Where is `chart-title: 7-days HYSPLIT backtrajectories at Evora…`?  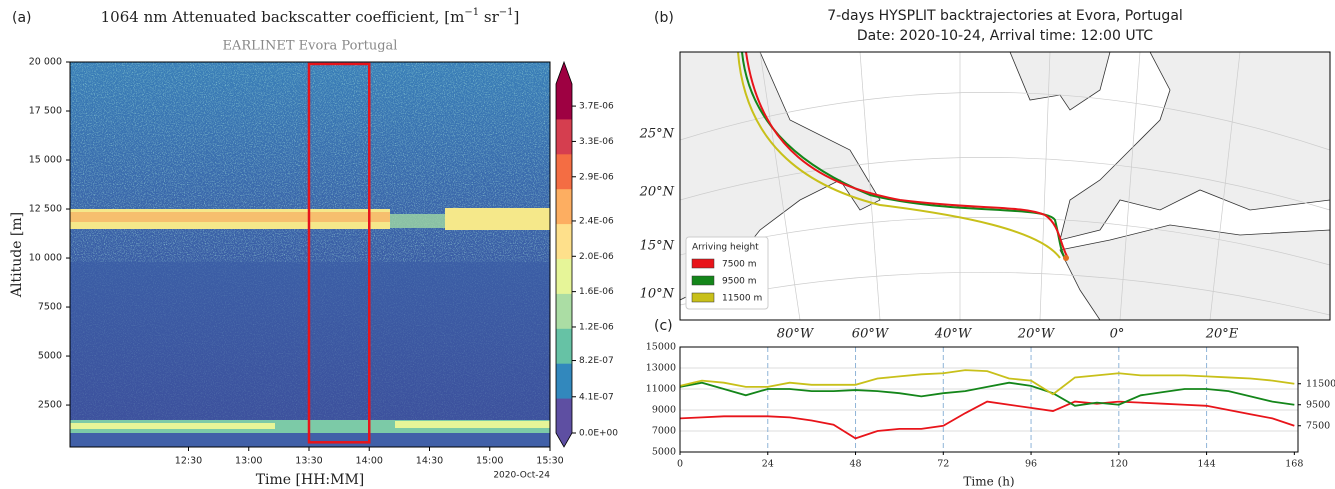 chart-title: 7-days HYSPLIT backtrajectories at Evora… is located at coordinates (1005, 16).